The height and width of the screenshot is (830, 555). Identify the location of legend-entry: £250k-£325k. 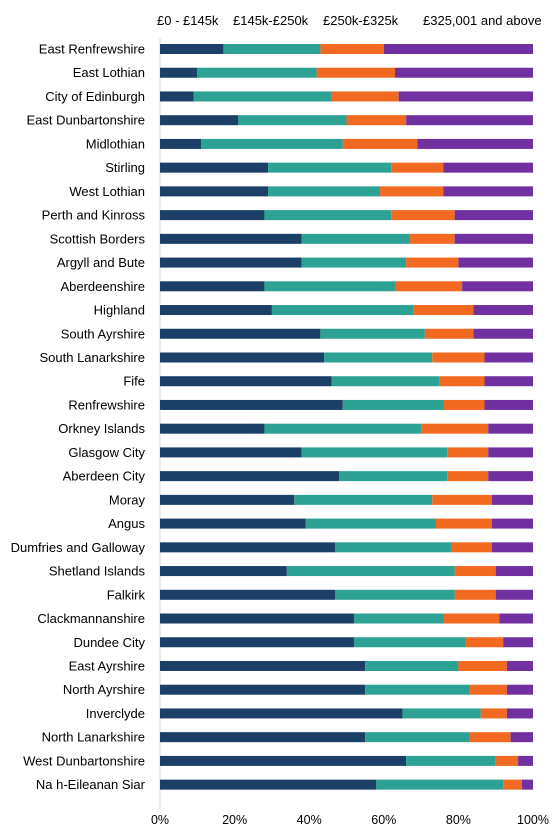
(361, 20).